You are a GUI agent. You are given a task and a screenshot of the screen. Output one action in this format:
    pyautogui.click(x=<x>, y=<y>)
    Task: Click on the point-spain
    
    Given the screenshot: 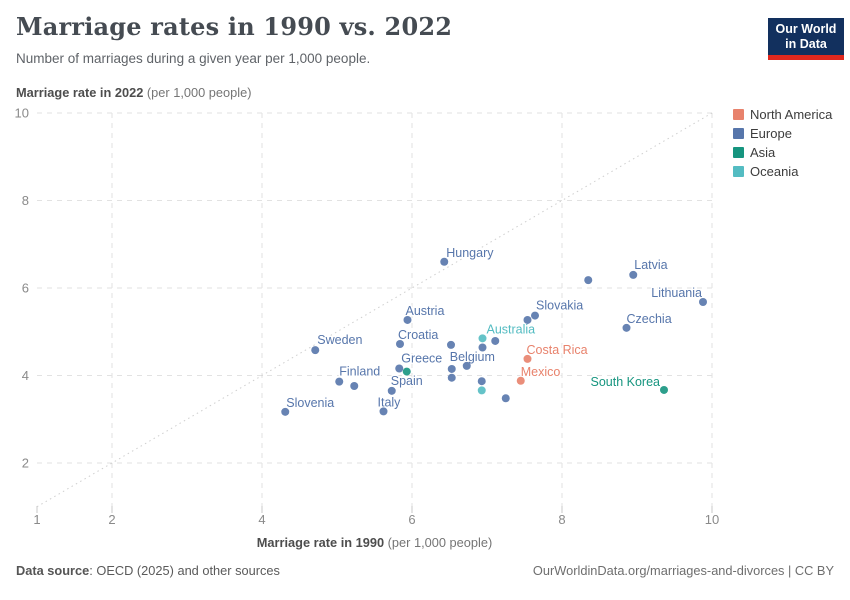 What is the action you would take?
    pyautogui.click(x=391, y=390)
    